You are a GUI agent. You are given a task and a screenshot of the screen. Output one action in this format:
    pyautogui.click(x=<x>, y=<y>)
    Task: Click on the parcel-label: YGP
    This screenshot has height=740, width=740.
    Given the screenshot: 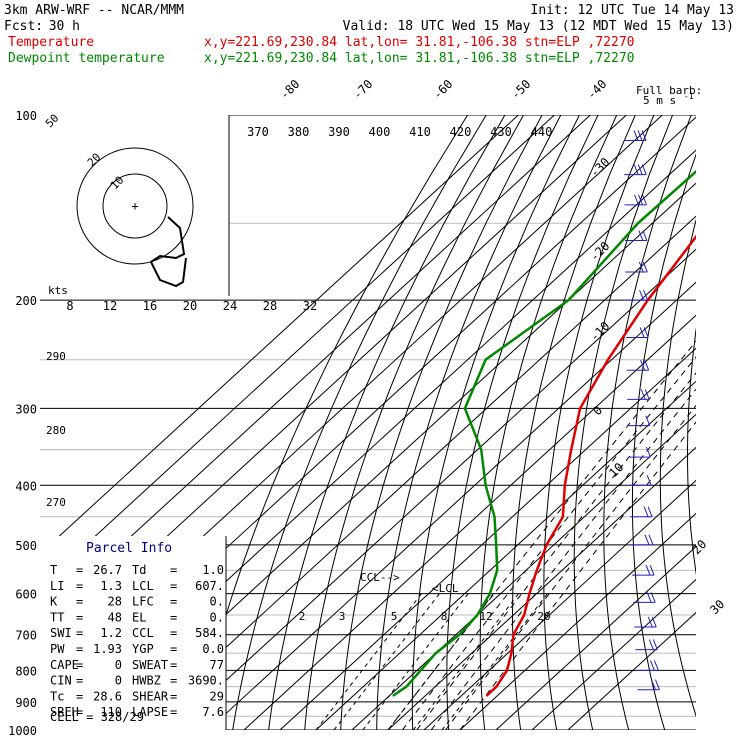 What is the action you would take?
    pyautogui.click(x=143, y=649)
    